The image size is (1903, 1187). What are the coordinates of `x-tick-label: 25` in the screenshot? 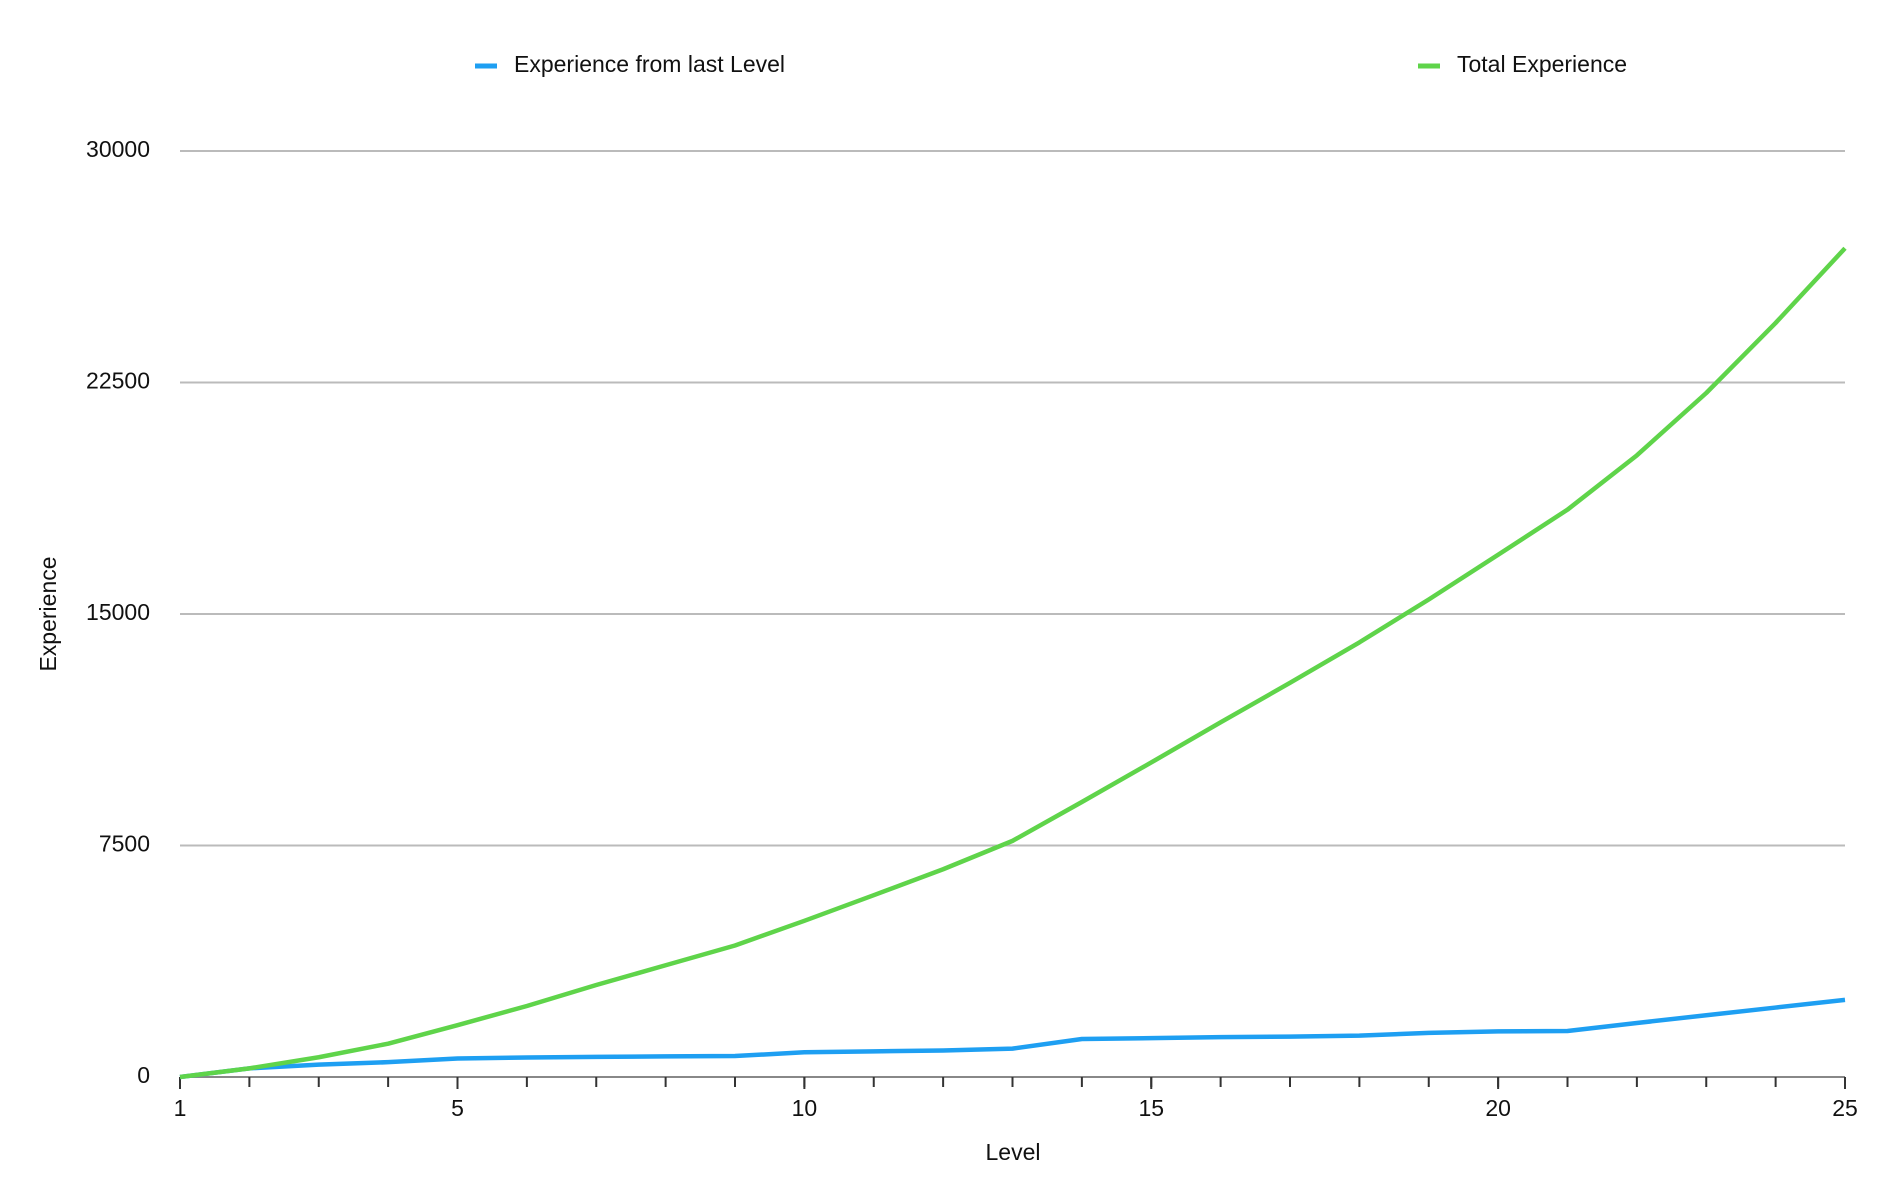 It's located at (1845, 1108).